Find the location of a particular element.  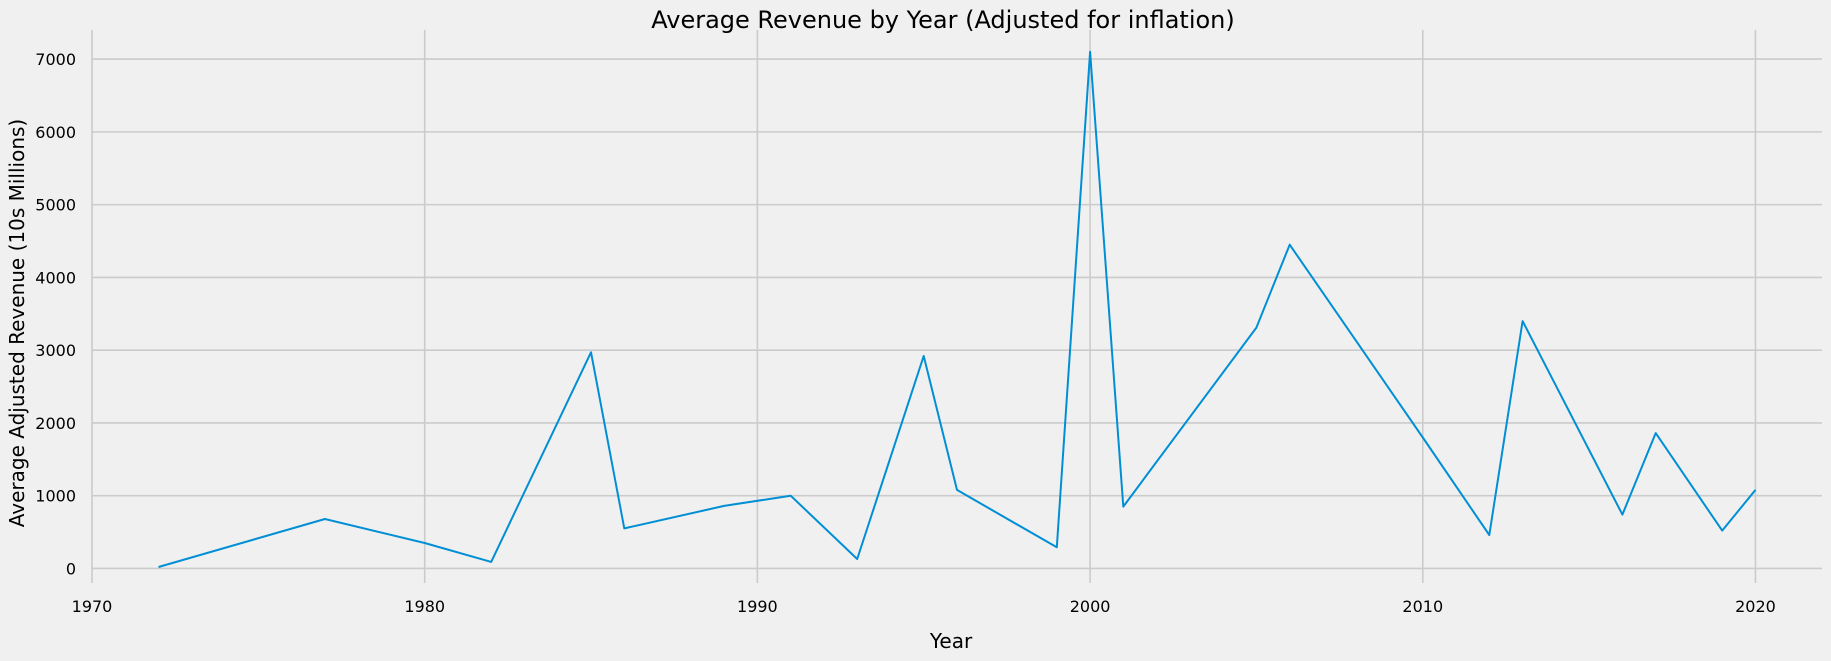

x-tick-label: 1990 is located at coordinates (757, 606).